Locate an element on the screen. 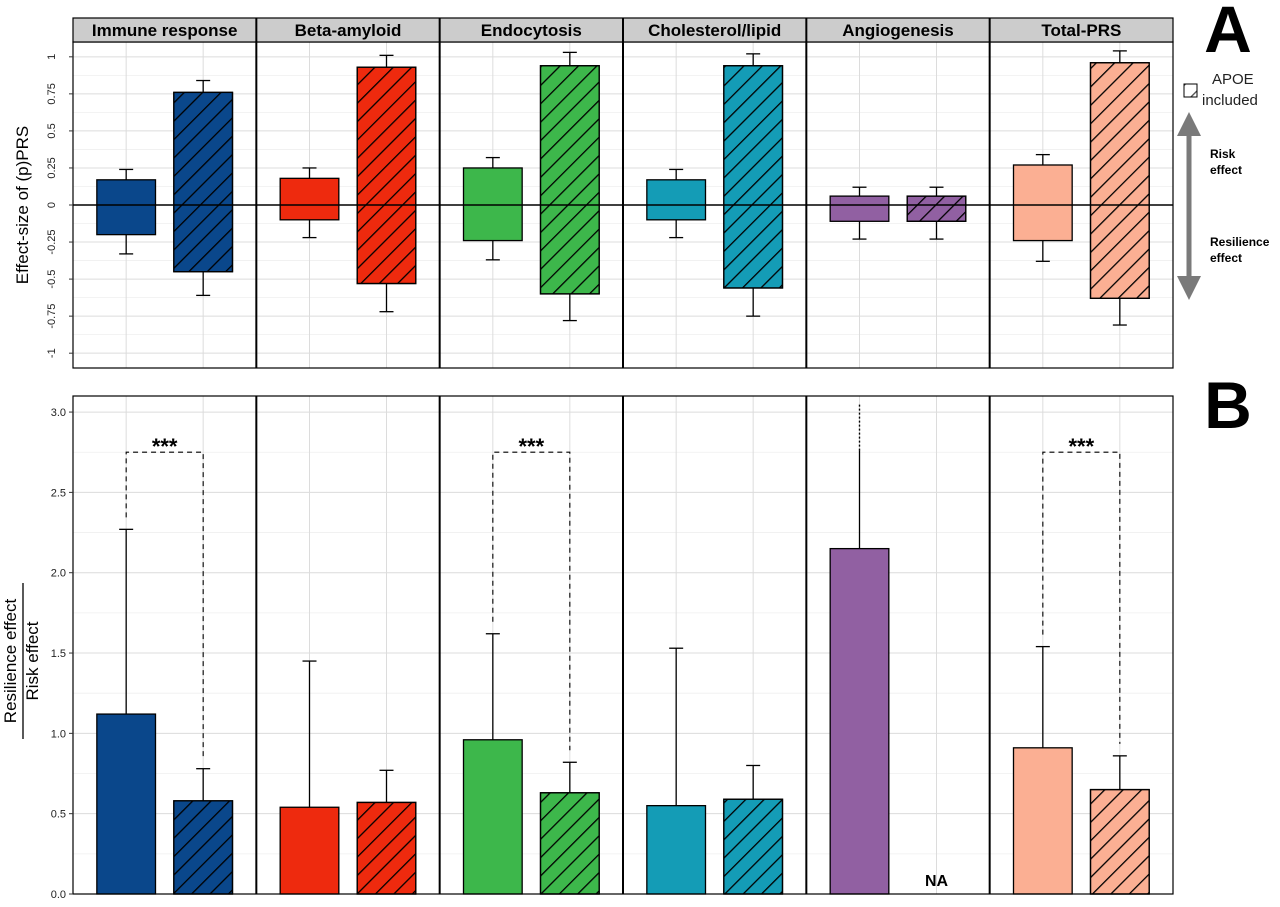 The image size is (1280, 907). legend-swatch-hatch is located at coordinates (1190, 90).